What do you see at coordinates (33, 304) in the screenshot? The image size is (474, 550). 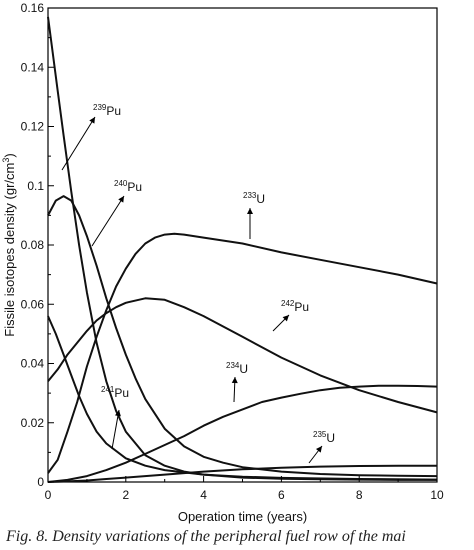 I see `y-tick-label: 0.06` at bounding box center [33, 304].